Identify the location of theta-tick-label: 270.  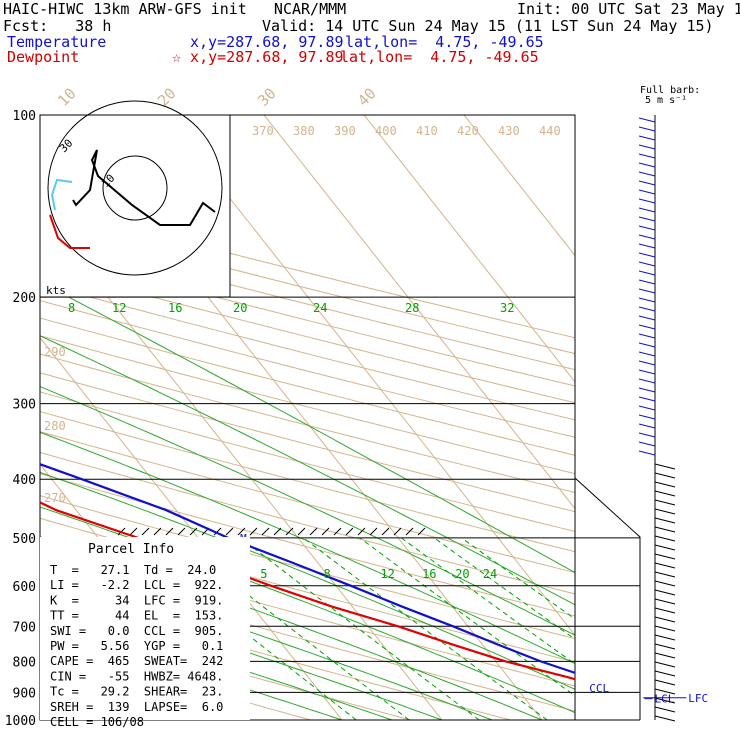
(55, 498).